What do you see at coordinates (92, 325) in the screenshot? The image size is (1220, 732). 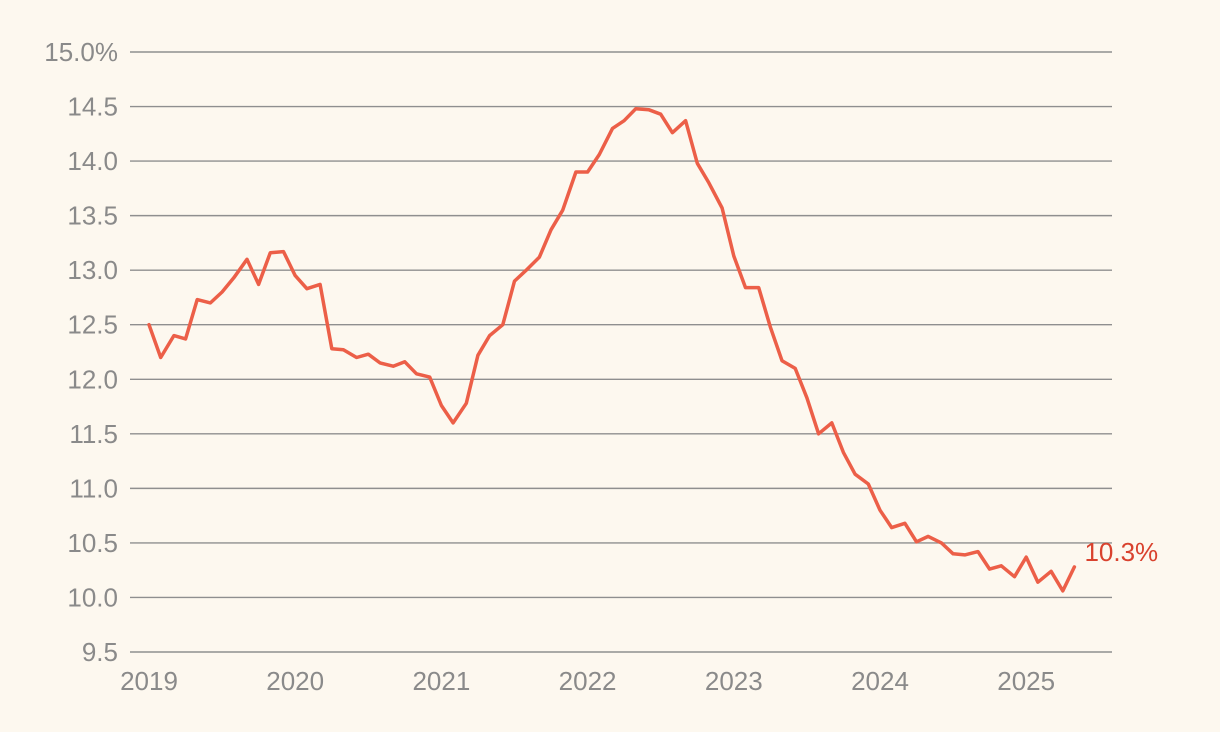 I see `y-tick-label: 12.5` at bounding box center [92, 325].